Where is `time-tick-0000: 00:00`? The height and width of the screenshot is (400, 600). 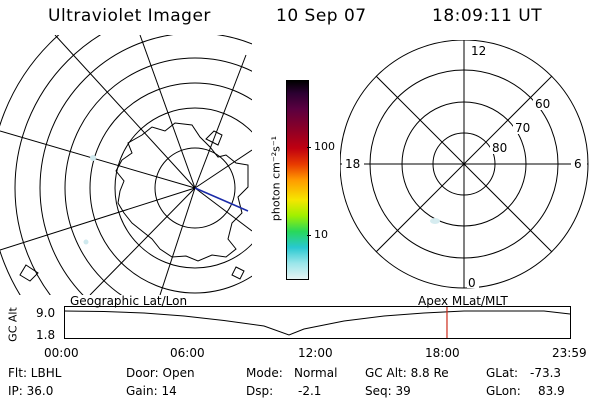 time-tick-0000: 00:00 is located at coordinates (61, 353).